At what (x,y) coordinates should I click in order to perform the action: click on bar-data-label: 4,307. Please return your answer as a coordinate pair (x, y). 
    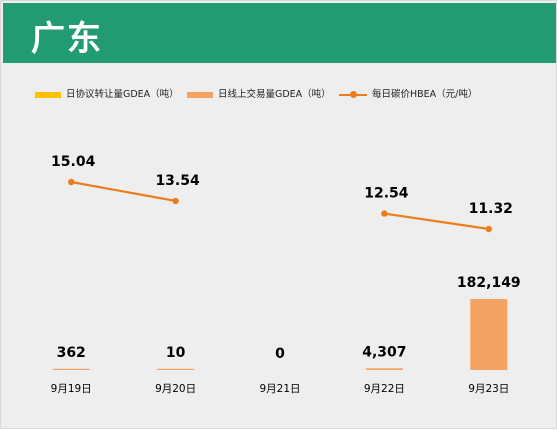
    Looking at the image, I should click on (384, 352).